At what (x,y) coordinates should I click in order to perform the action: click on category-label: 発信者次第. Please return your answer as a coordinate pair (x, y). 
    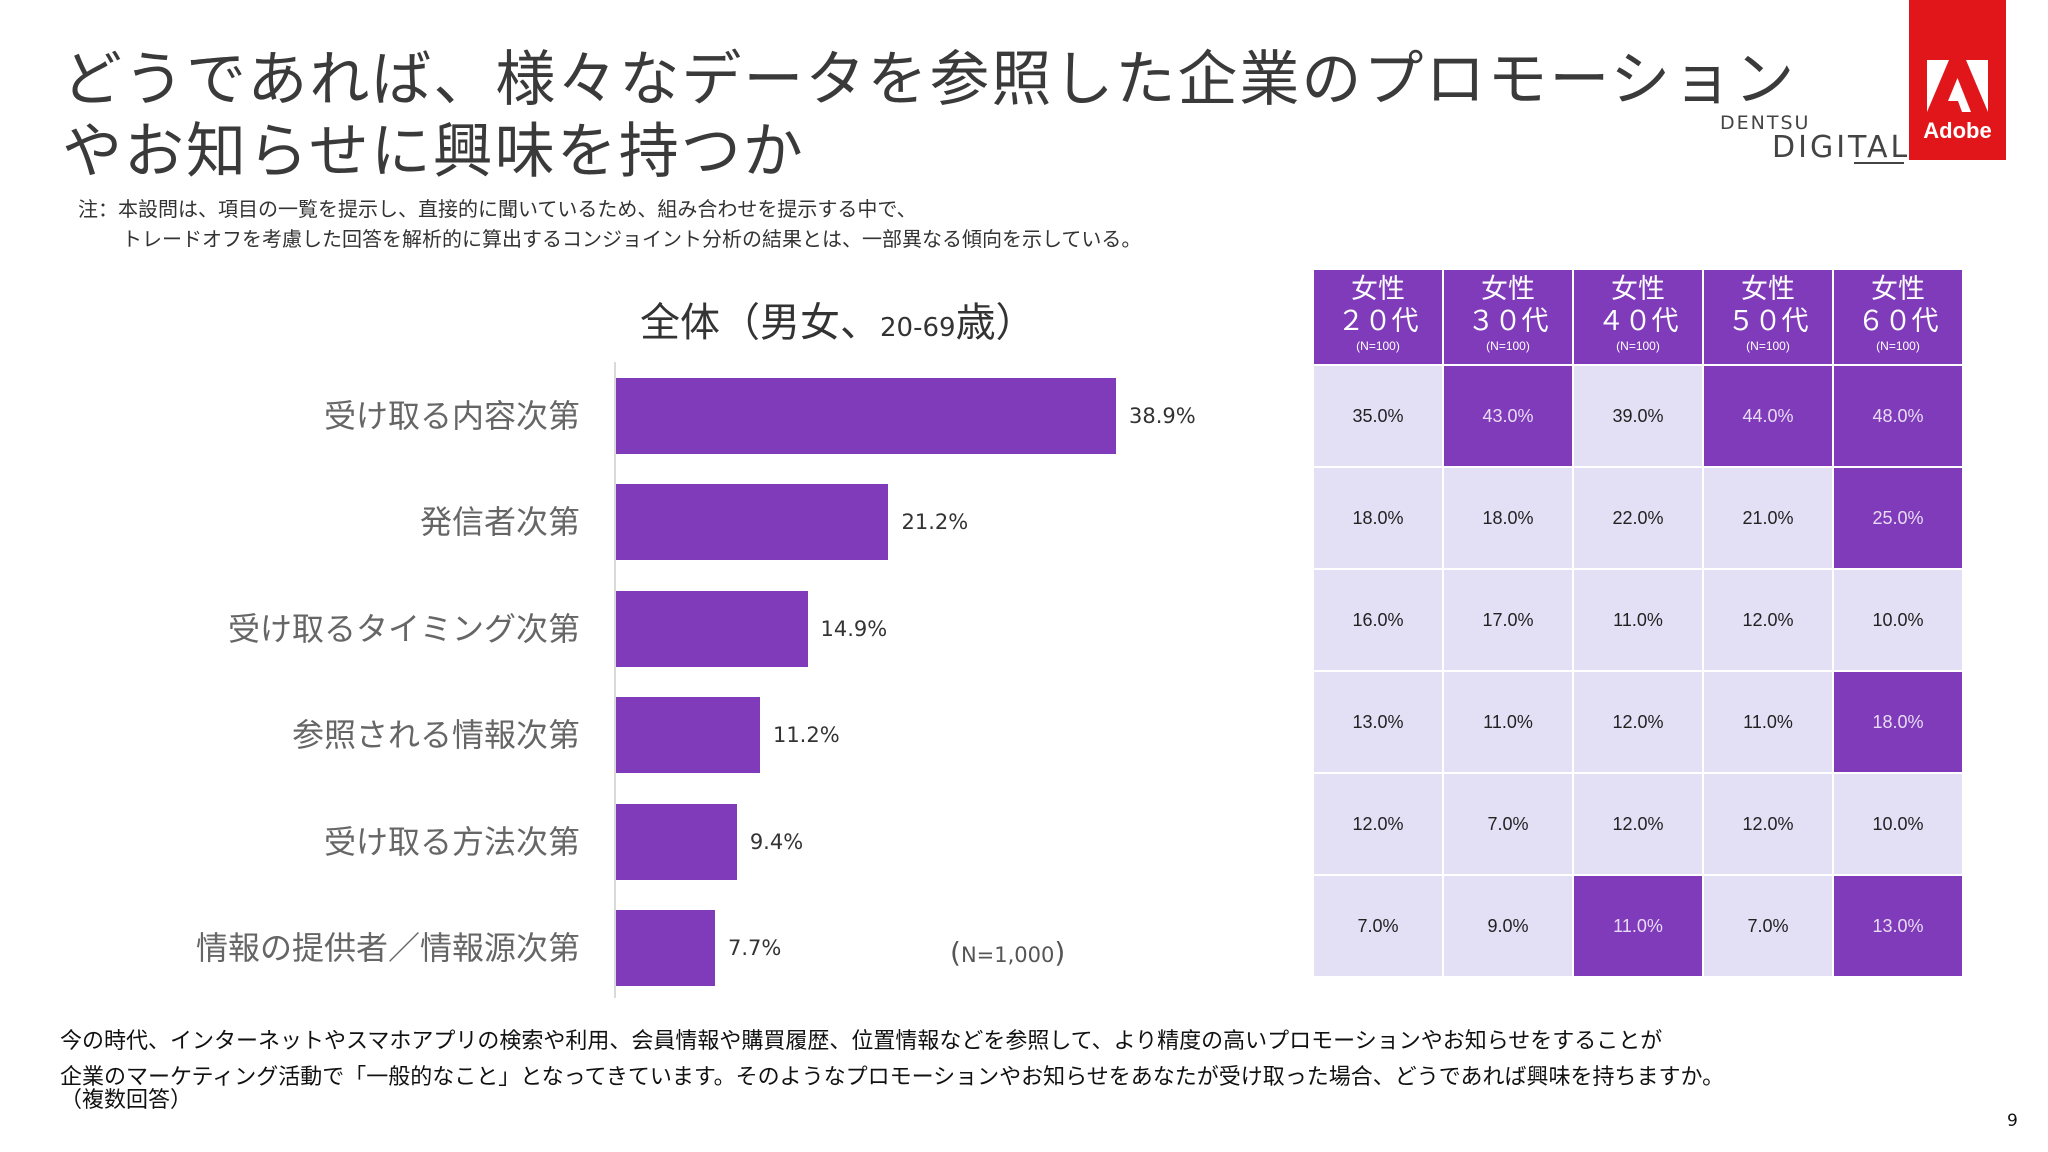
    Looking at the image, I should click on (499, 522).